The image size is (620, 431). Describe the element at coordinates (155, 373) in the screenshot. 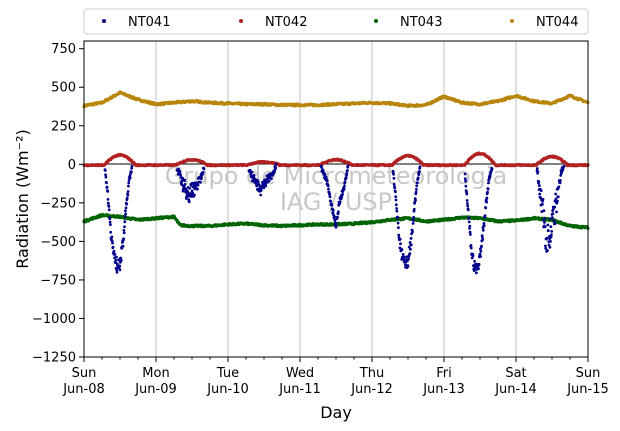

I see `x-tick-label-day: Mon` at that location.